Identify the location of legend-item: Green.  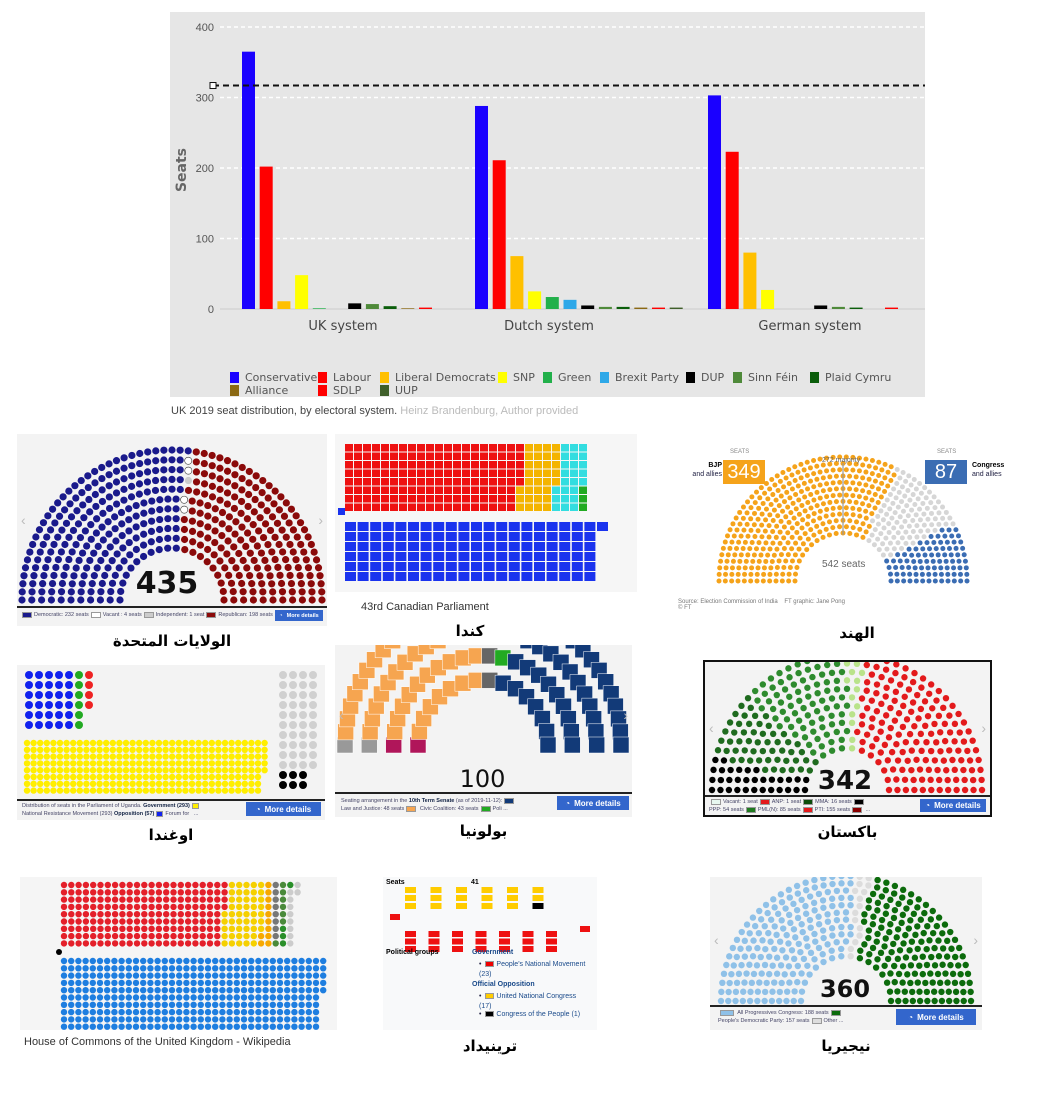
(567, 377).